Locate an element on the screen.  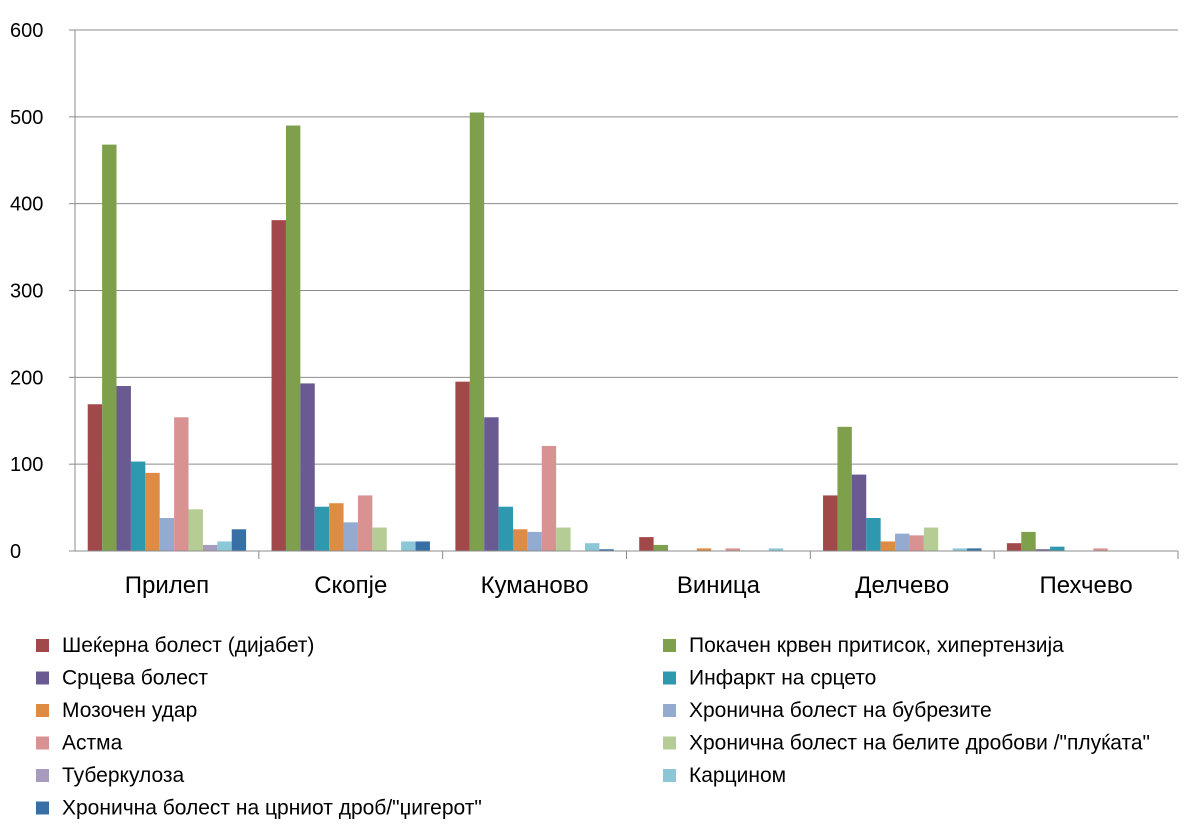
legend-label: Астма is located at coordinates (92, 743).